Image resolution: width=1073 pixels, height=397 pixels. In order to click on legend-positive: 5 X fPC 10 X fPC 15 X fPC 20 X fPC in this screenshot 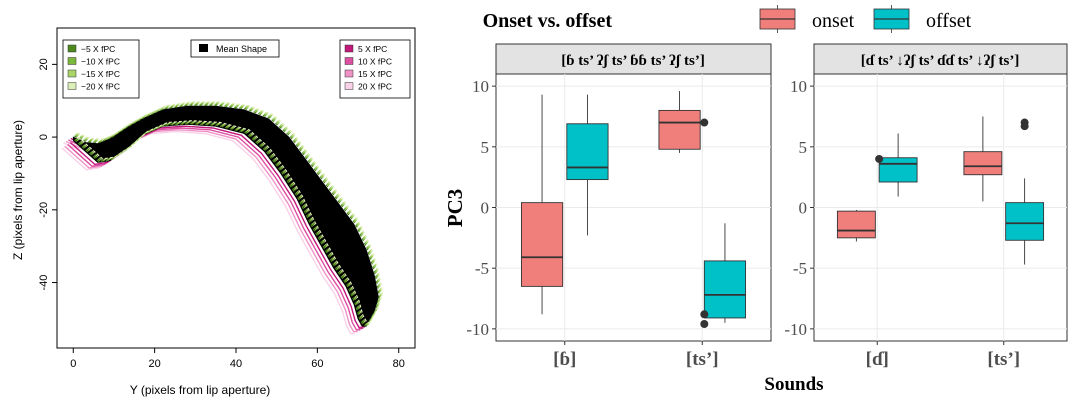, I will do `click(375, 69)`.